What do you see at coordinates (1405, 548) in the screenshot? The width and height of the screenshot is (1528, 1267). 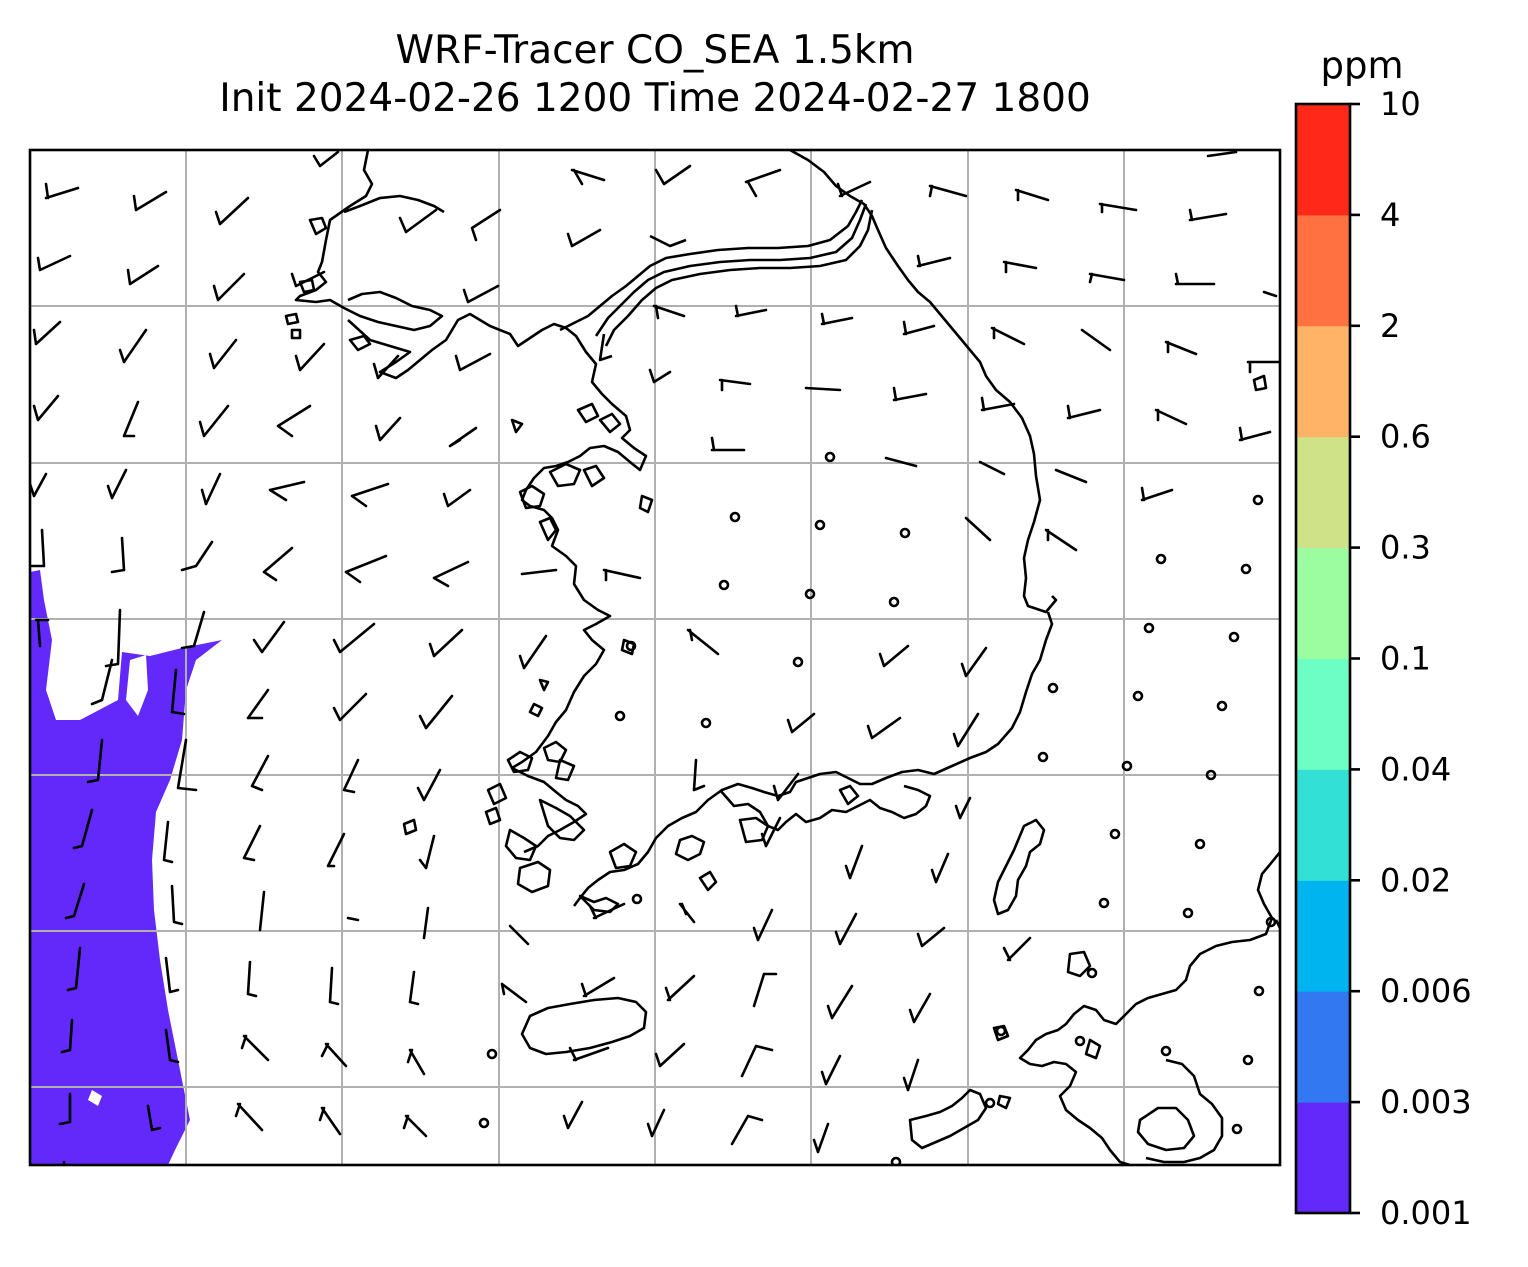 I see `colorbar-tick-label: 0.3` at bounding box center [1405, 548].